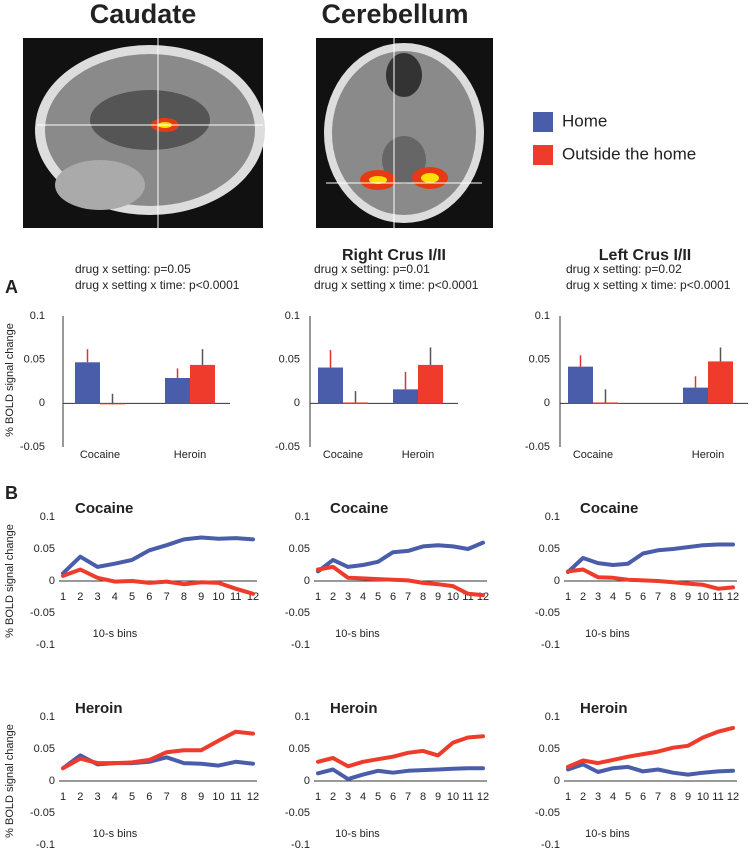 The width and height of the screenshot is (751, 853). I want to click on column-title: Right Crus I/II, so click(394, 255).